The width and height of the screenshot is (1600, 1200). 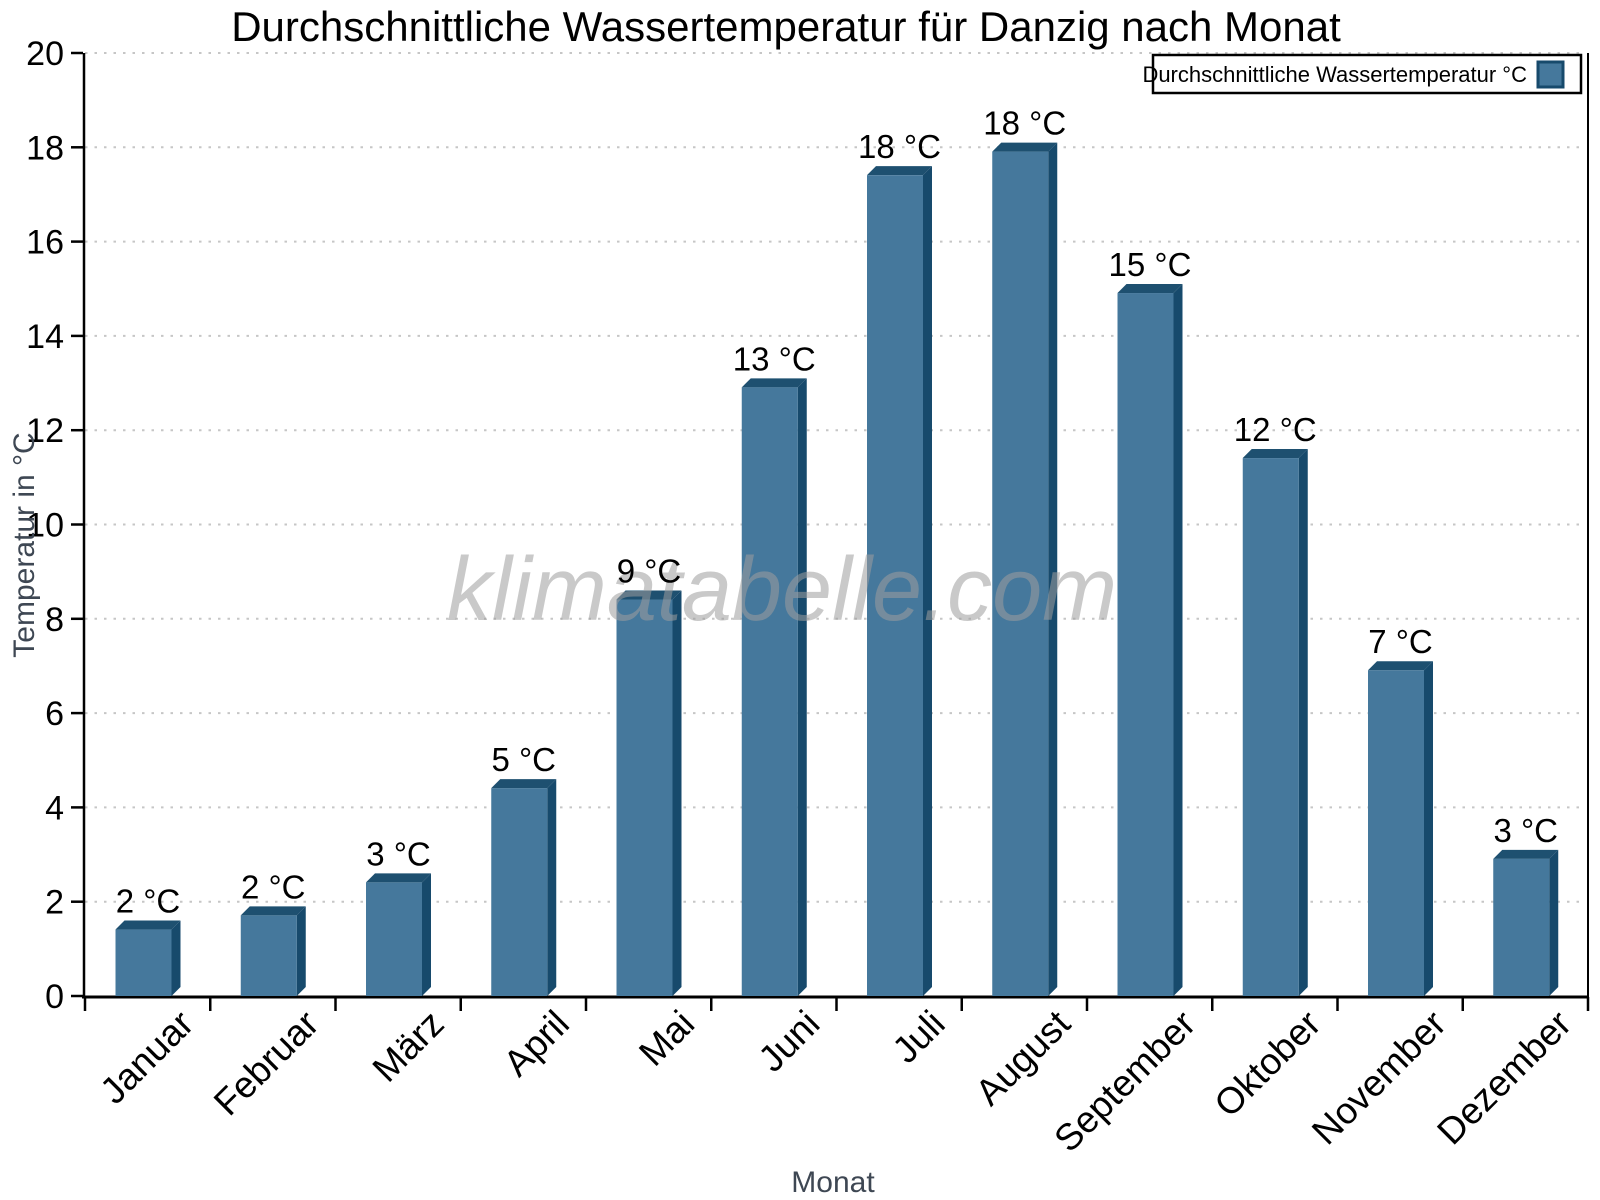 What do you see at coordinates (1400, 666) in the screenshot?
I see `bar-top-november` at bounding box center [1400, 666].